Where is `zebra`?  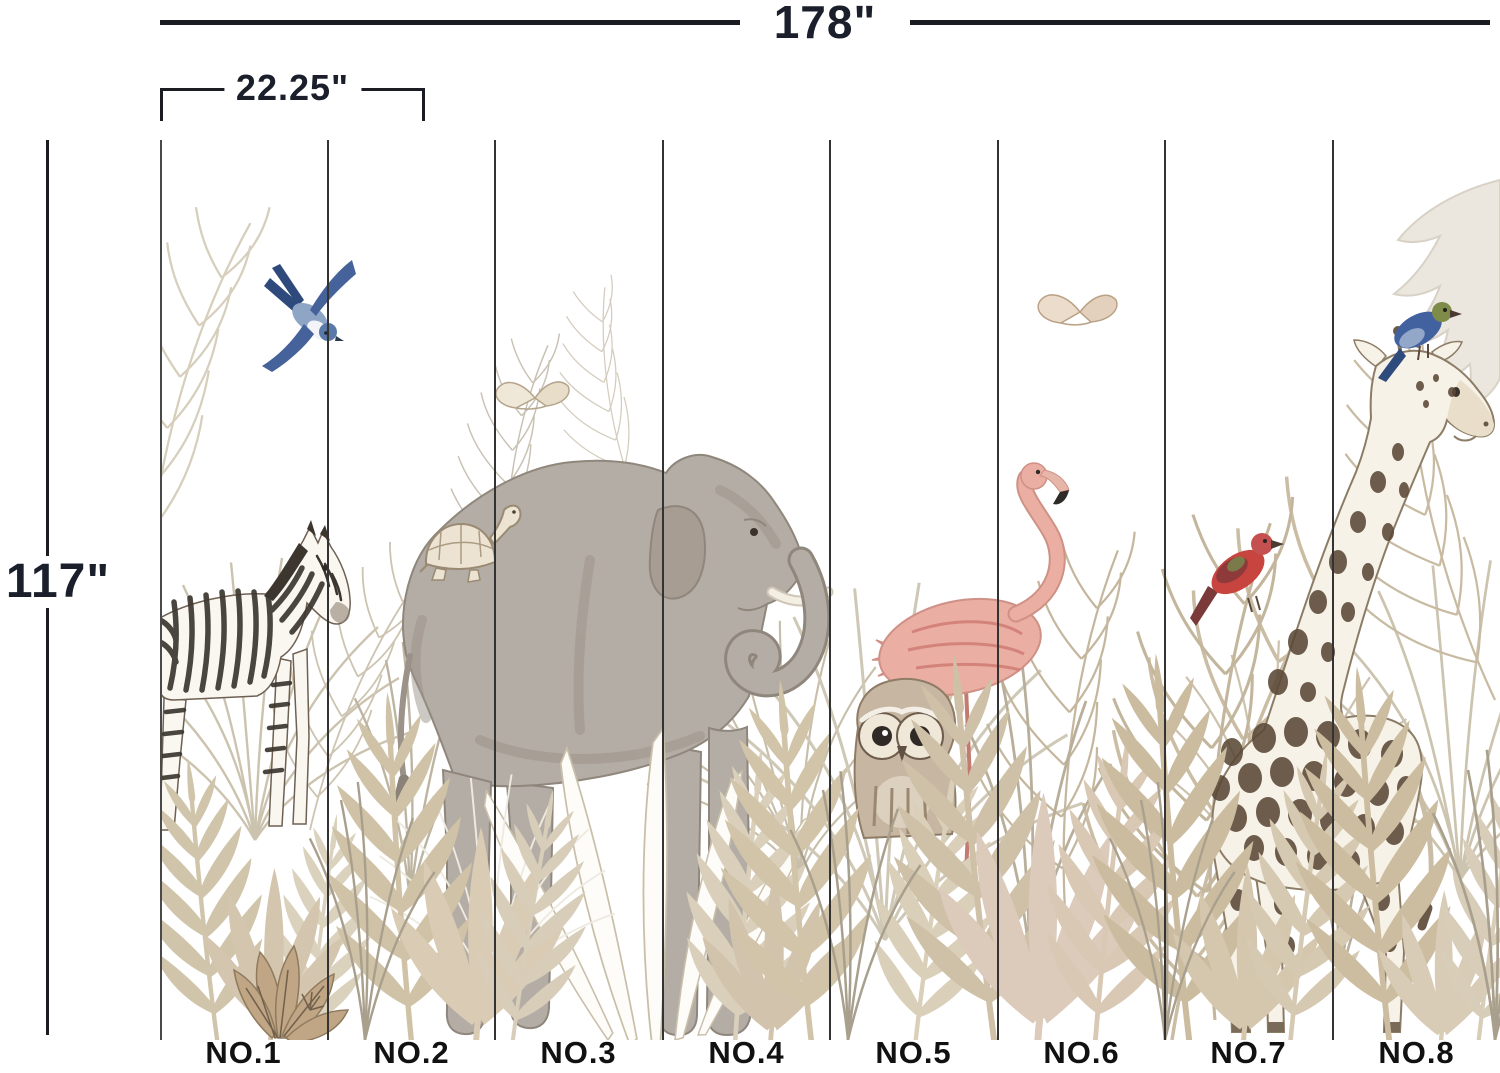 zebra is located at coordinates (255, 675).